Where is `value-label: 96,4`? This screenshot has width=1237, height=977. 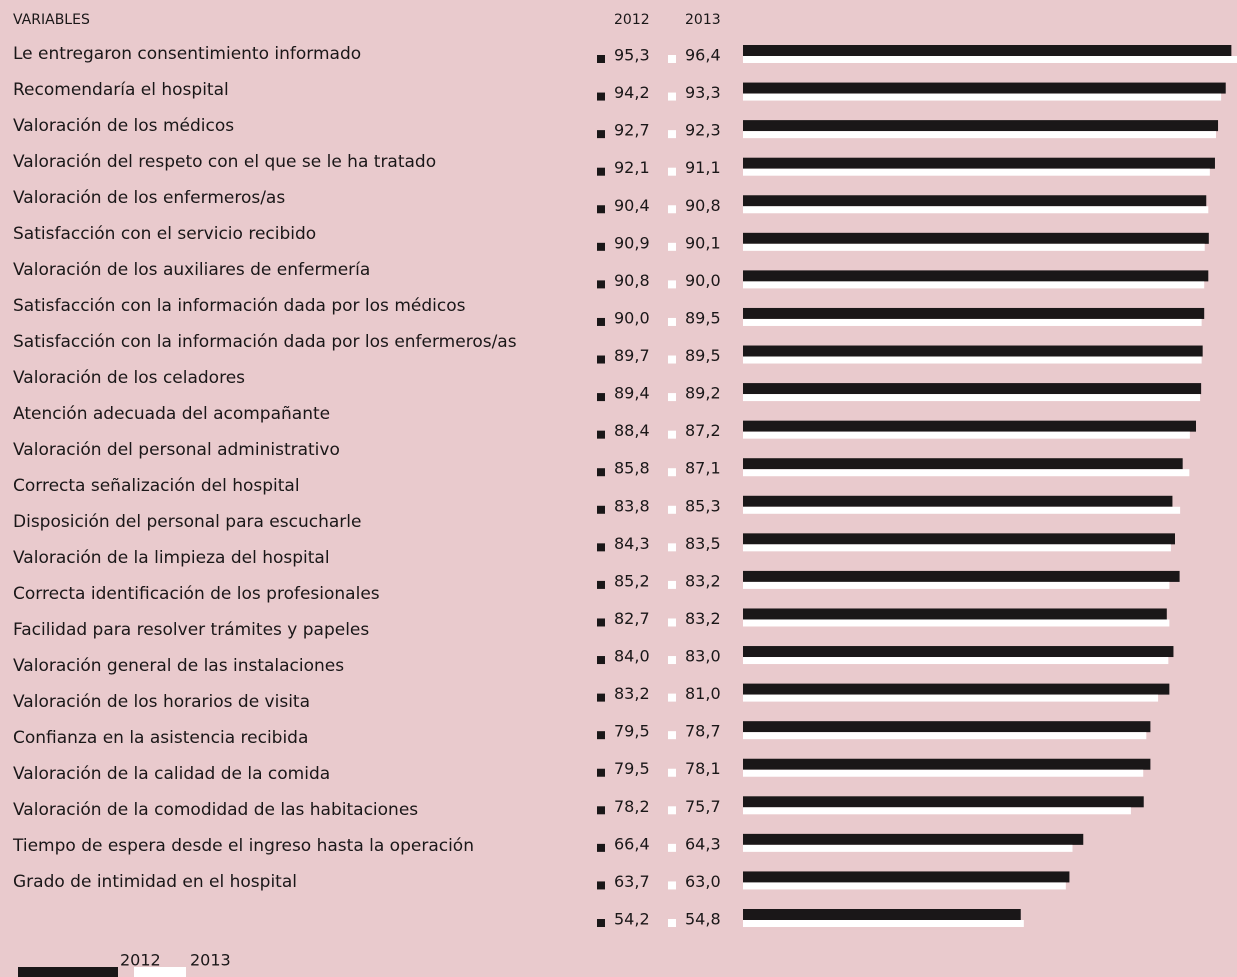 value-label: 96,4 is located at coordinates (703, 55).